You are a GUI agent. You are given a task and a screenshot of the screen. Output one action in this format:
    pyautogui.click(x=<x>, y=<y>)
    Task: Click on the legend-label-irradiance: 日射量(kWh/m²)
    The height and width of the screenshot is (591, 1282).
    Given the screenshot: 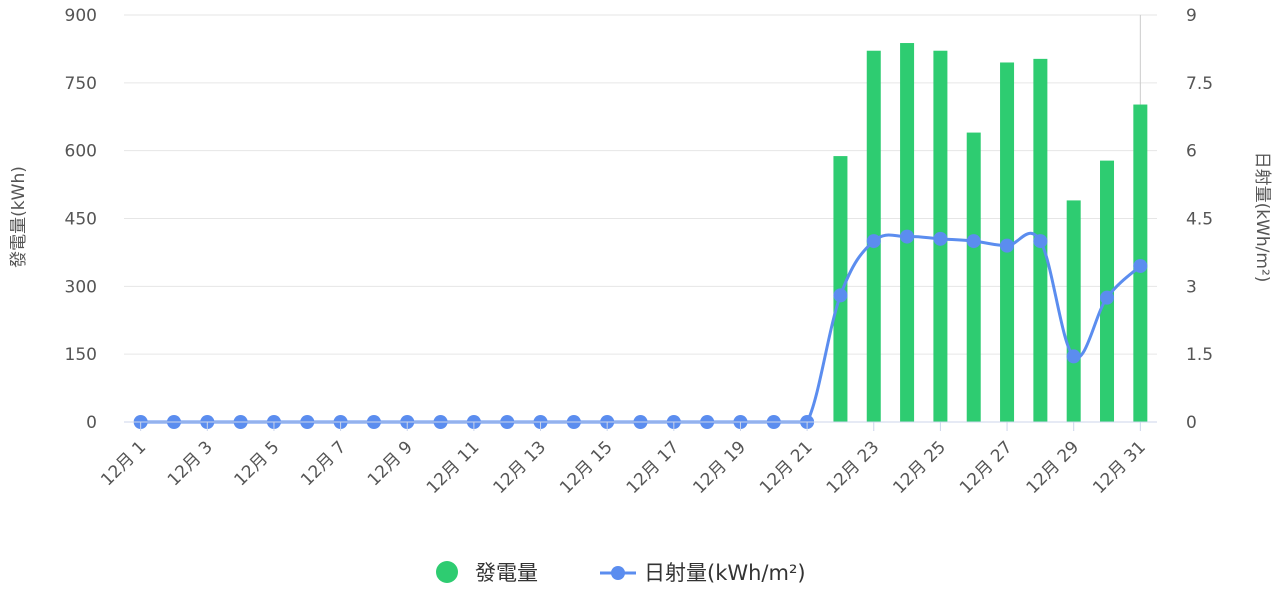 What is the action you would take?
    pyautogui.click(x=725, y=573)
    